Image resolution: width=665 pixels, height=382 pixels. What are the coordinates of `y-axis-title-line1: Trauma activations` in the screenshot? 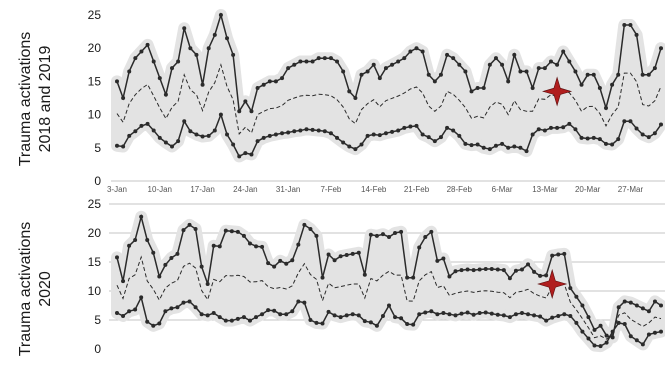 It's located at (25, 289).